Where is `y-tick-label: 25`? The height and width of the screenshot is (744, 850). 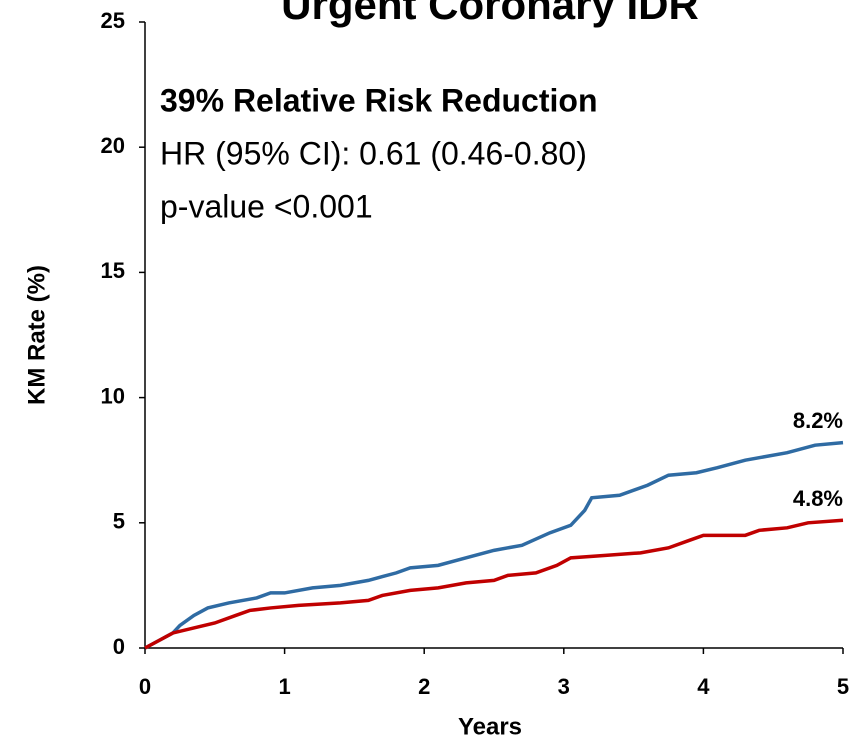 y-tick-label: 25 is located at coordinates (113, 20).